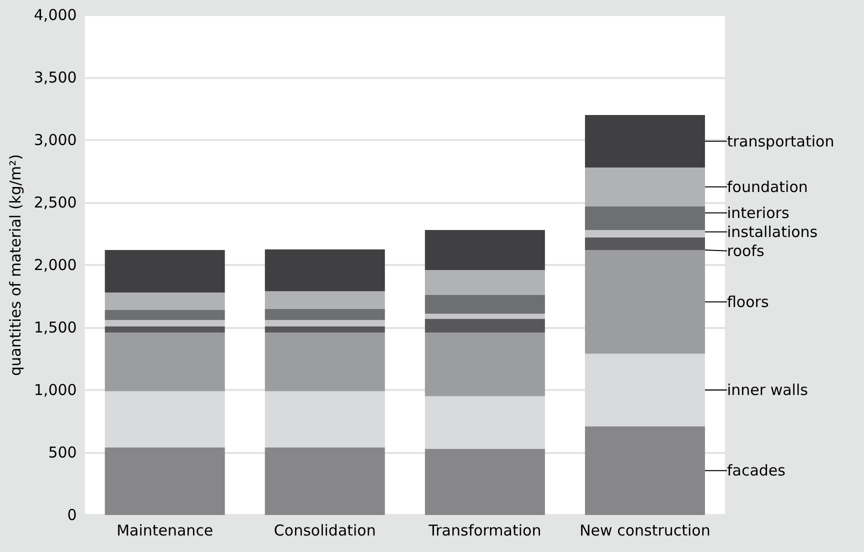 The height and width of the screenshot is (552, 864). I want to click on series-label: roofs, so click(745, 251).